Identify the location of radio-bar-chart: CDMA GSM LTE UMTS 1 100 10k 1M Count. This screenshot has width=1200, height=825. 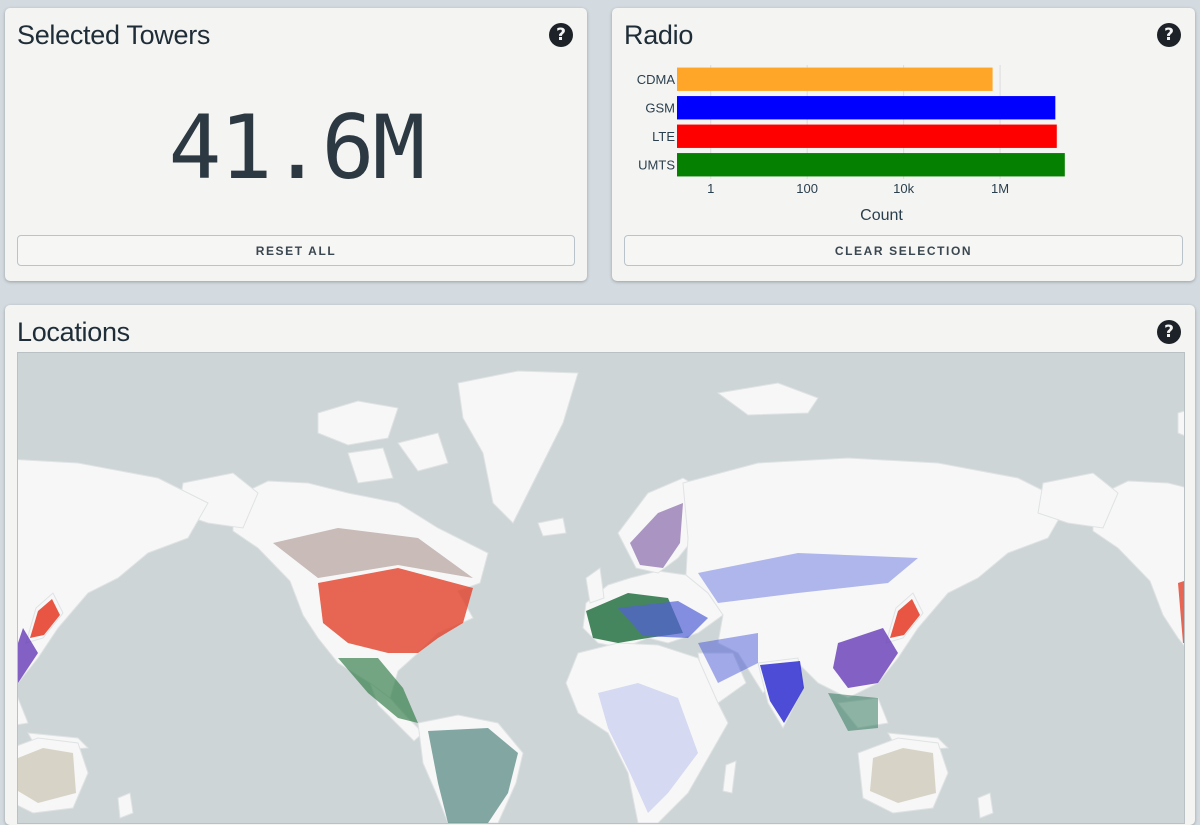
(903, 120).